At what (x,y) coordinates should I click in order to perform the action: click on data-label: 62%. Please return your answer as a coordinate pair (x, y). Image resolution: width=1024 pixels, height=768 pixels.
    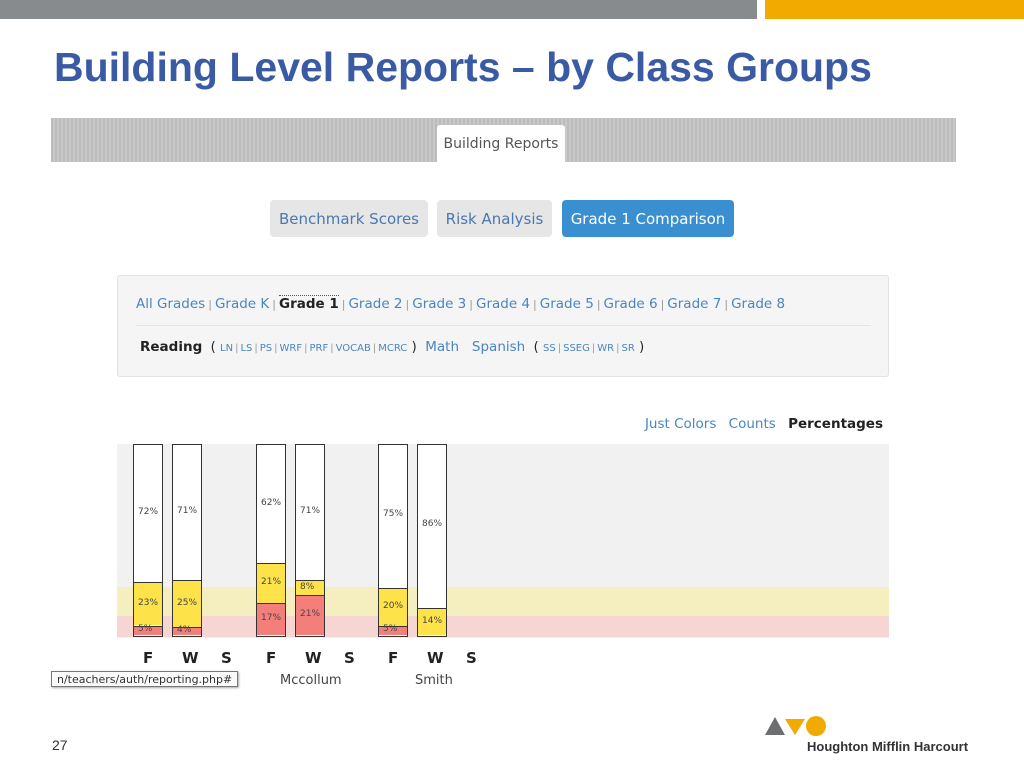
    Looking at the image, I should click on (271, 503).